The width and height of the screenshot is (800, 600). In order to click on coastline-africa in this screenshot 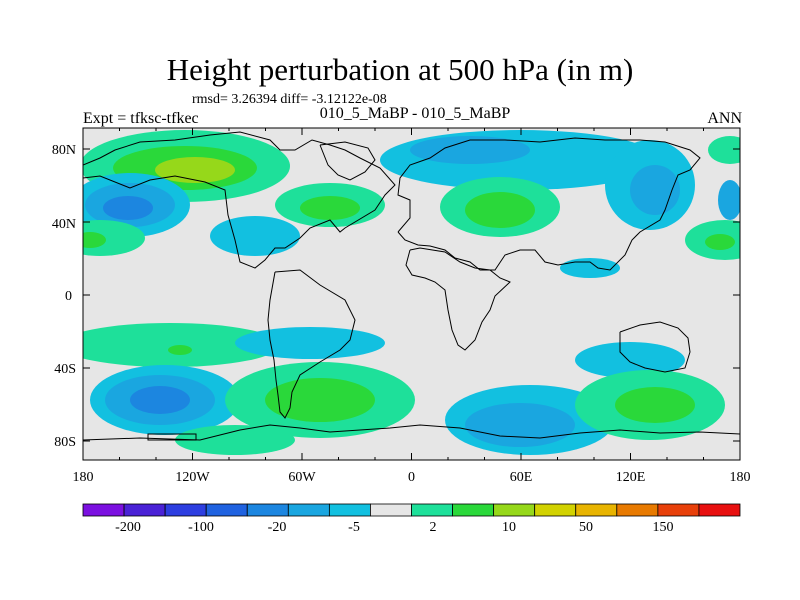, I will do `click(458, 299)`.